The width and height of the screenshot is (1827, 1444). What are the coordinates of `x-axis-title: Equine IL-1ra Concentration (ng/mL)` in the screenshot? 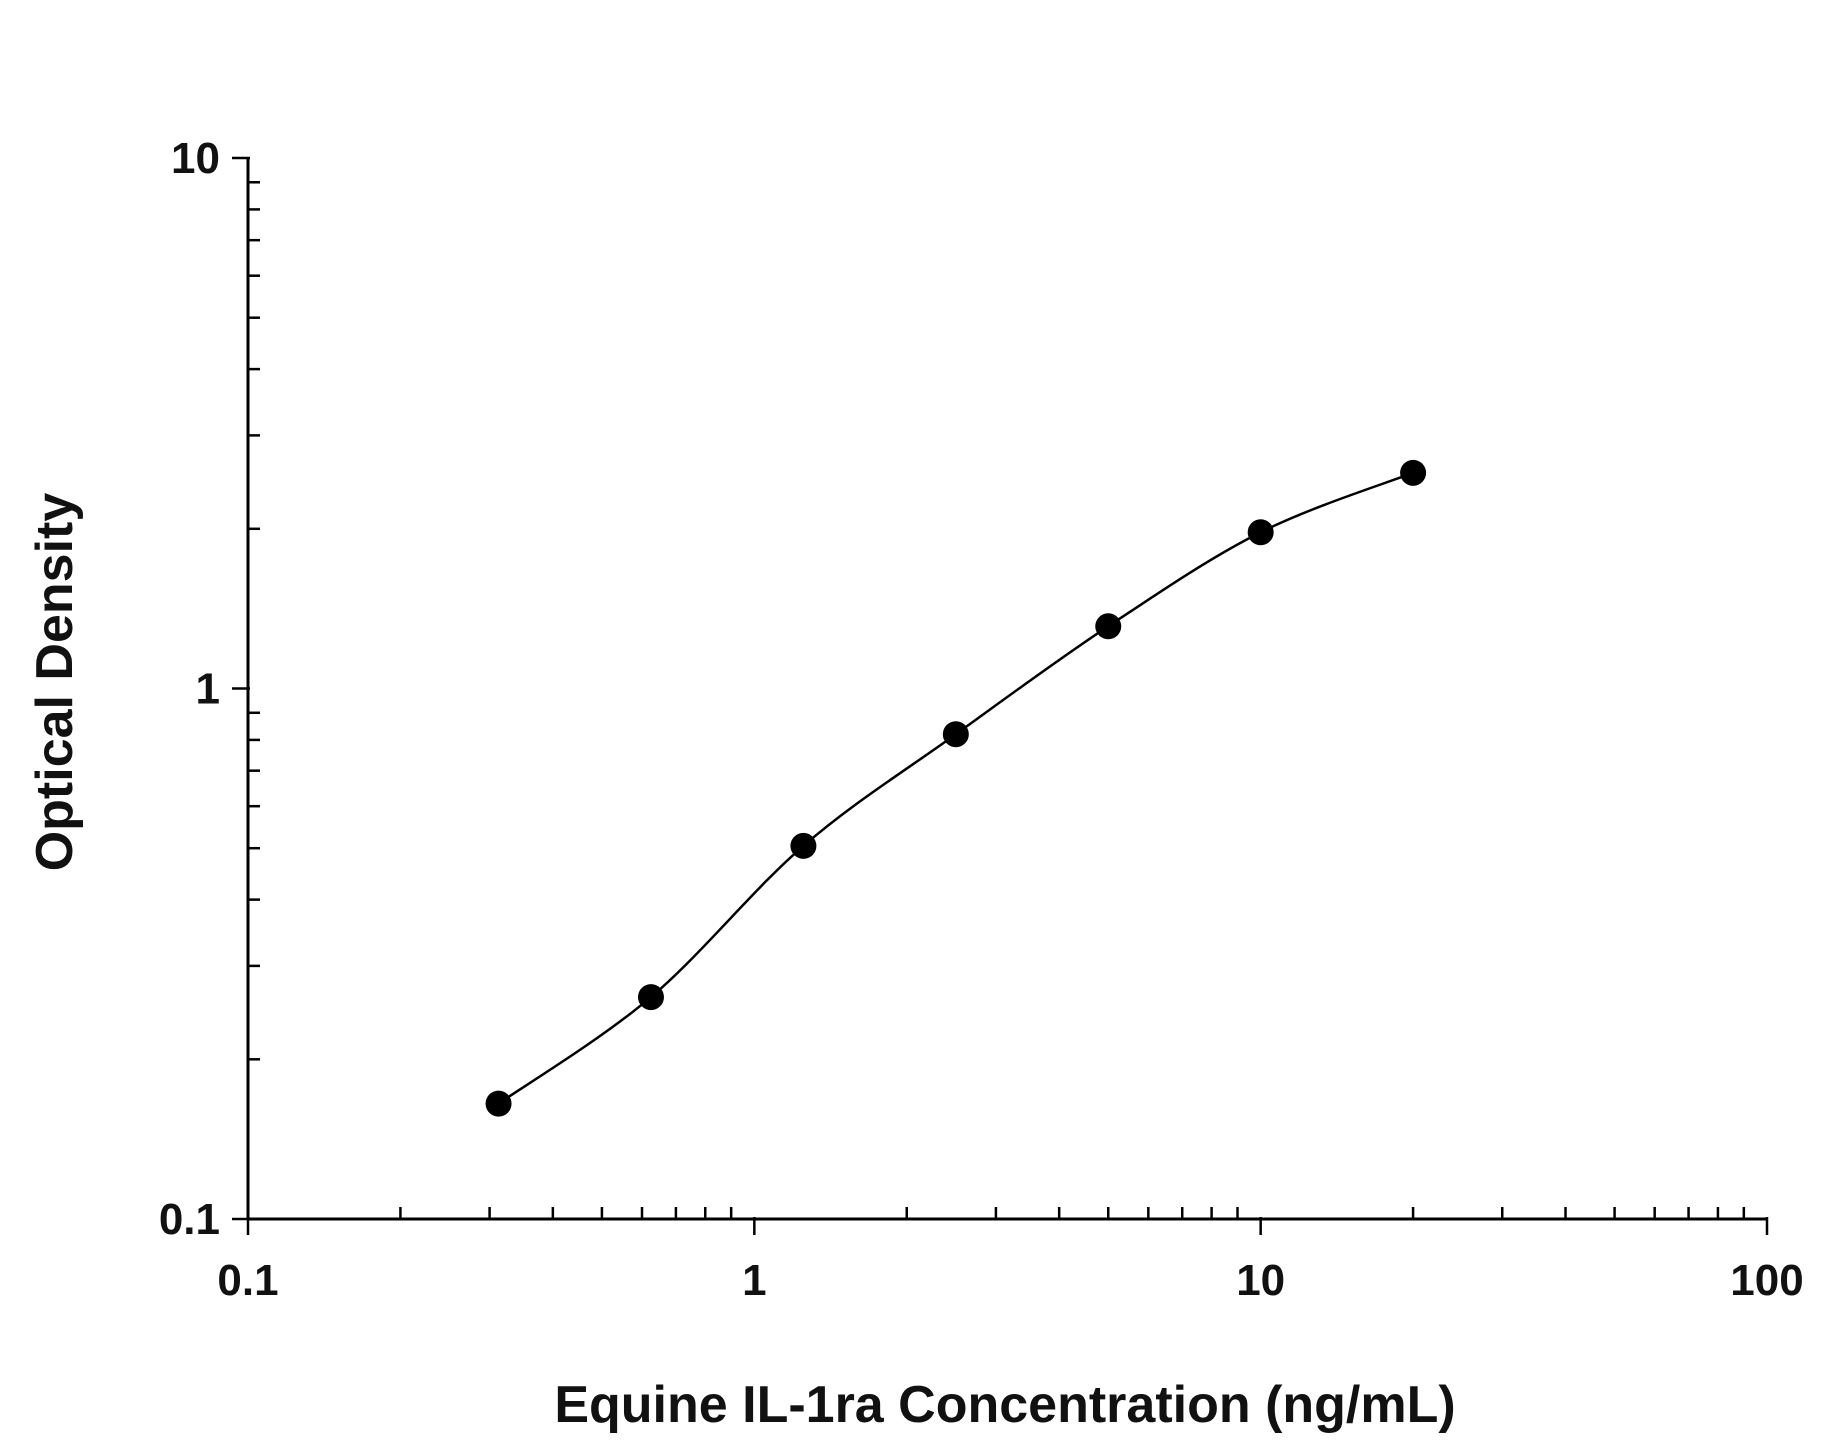 It's located at (1004, 1405).